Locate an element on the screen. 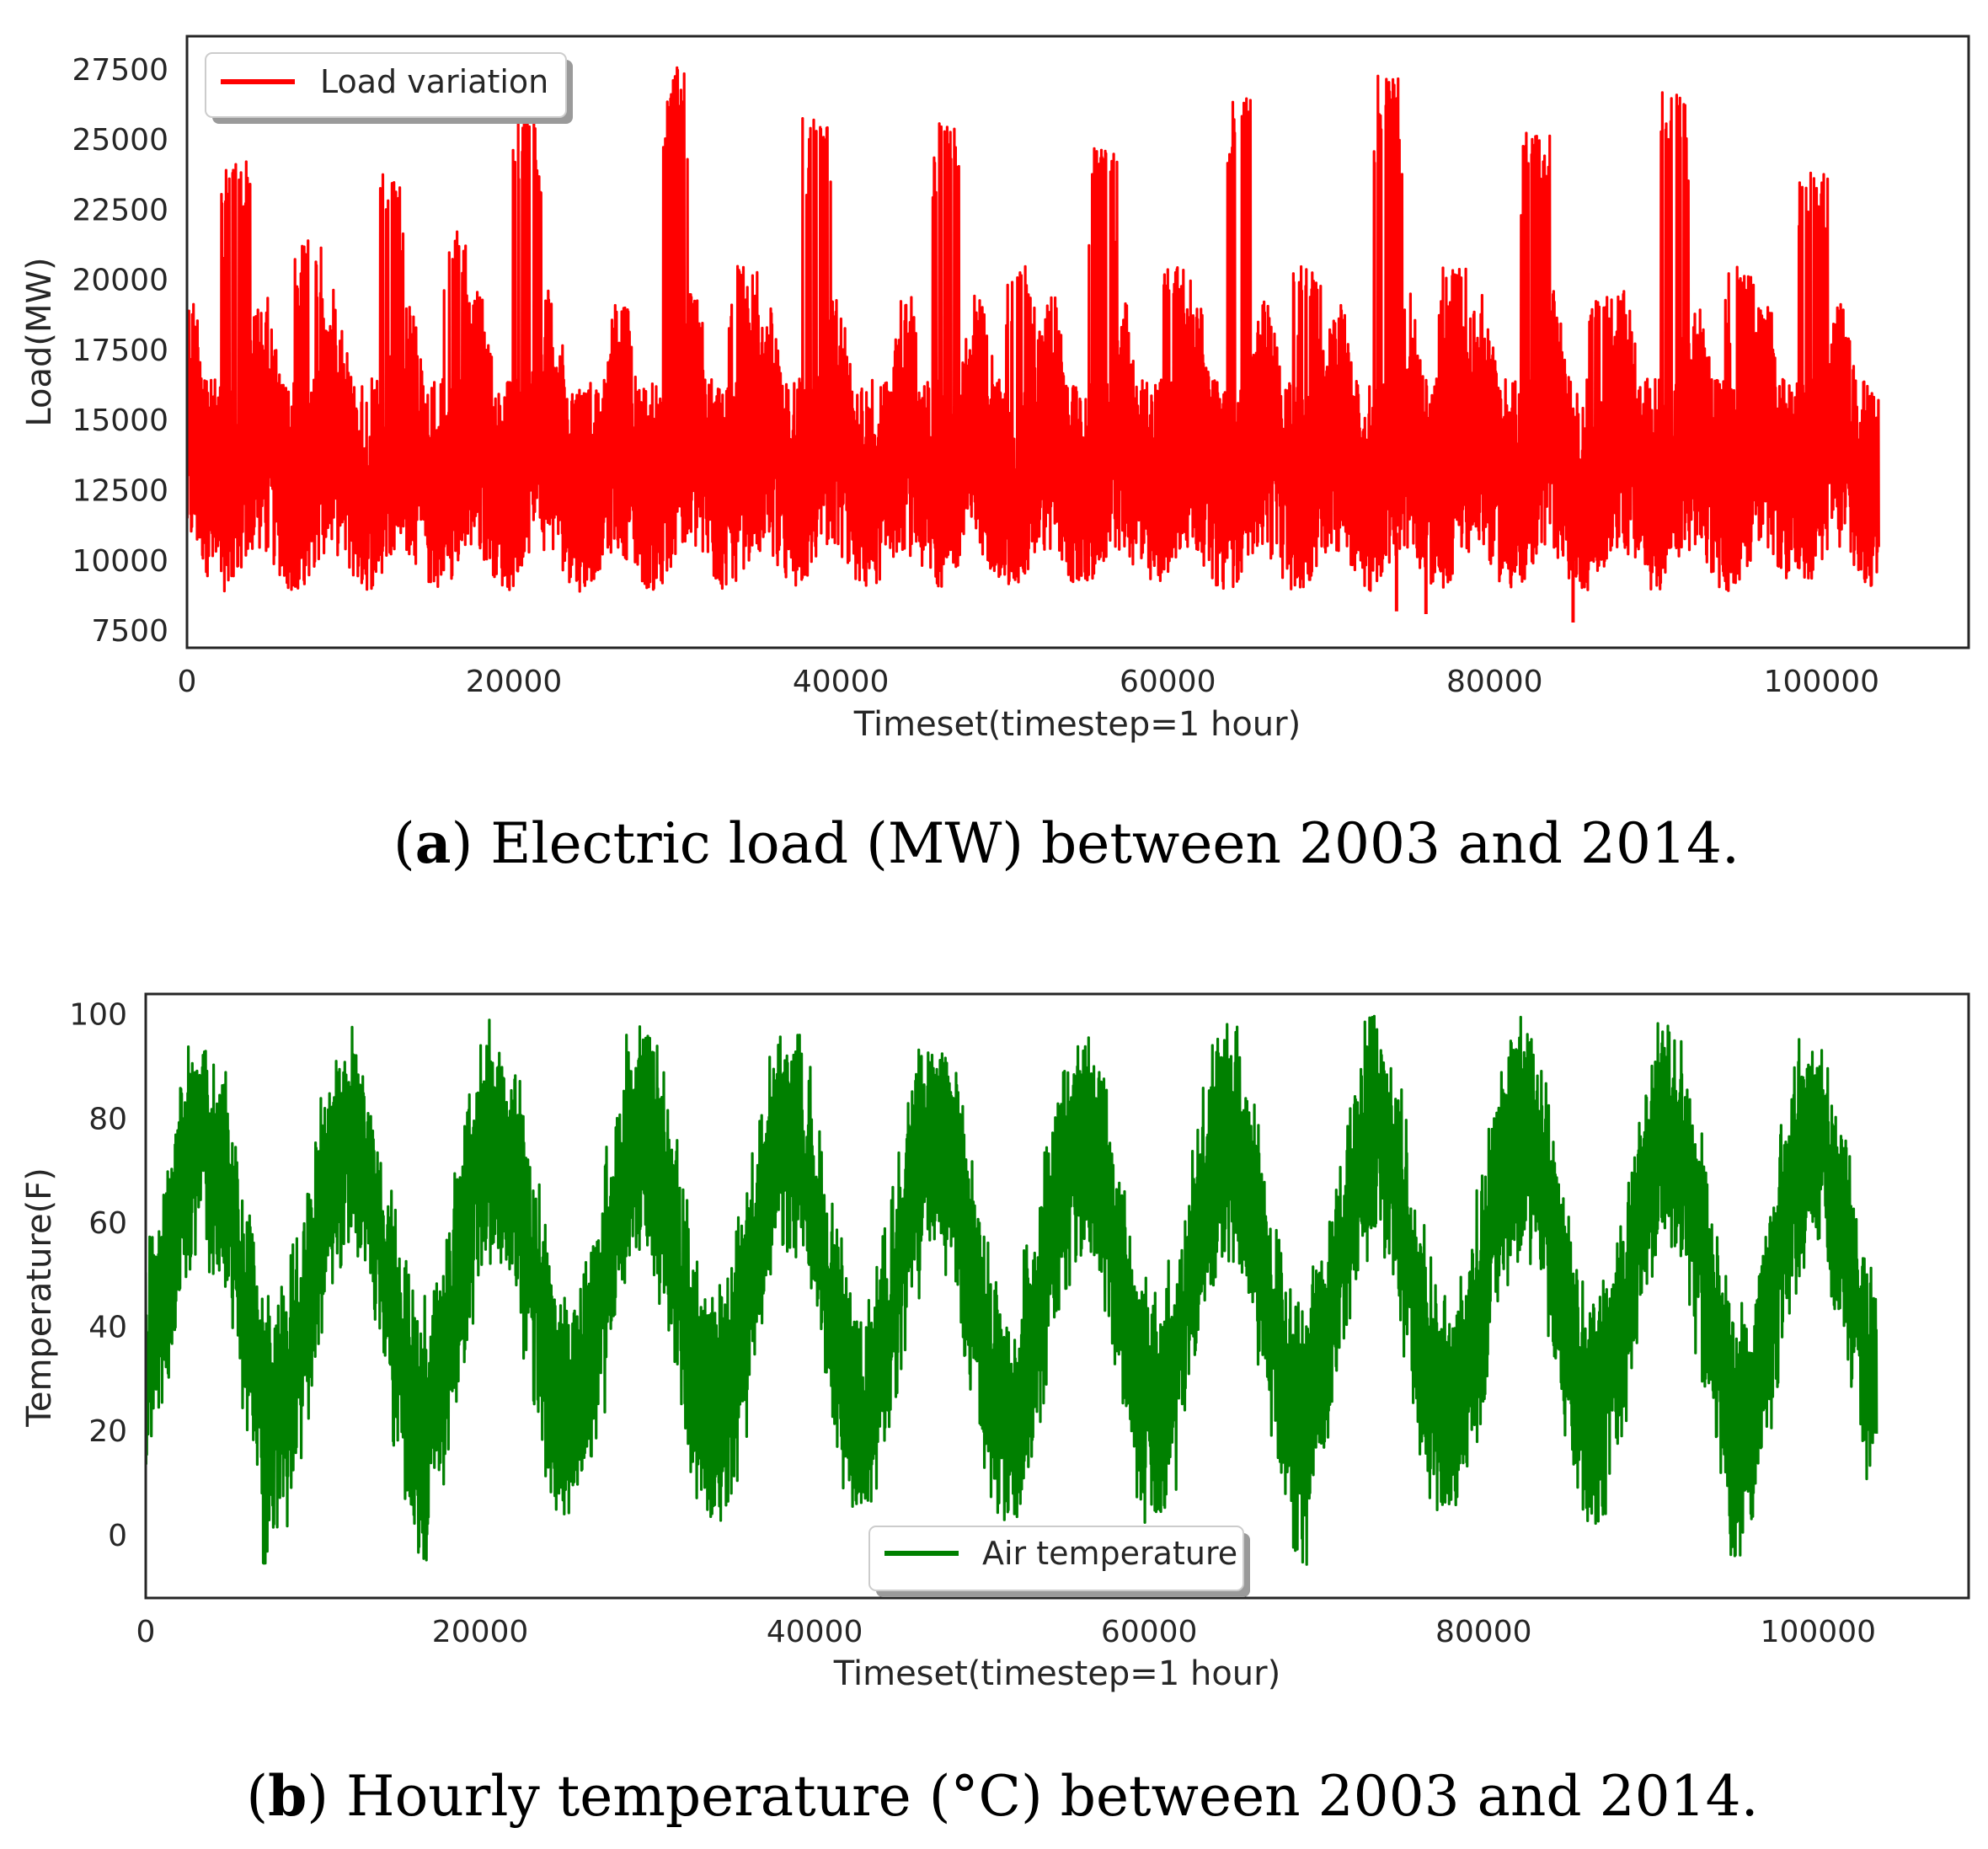 The height and width of the screenshot is (1849, 1988). panel-b-x-ticks: 0 20000 40000 60000 80000 100000 is located at coordinates (1006, 1632).